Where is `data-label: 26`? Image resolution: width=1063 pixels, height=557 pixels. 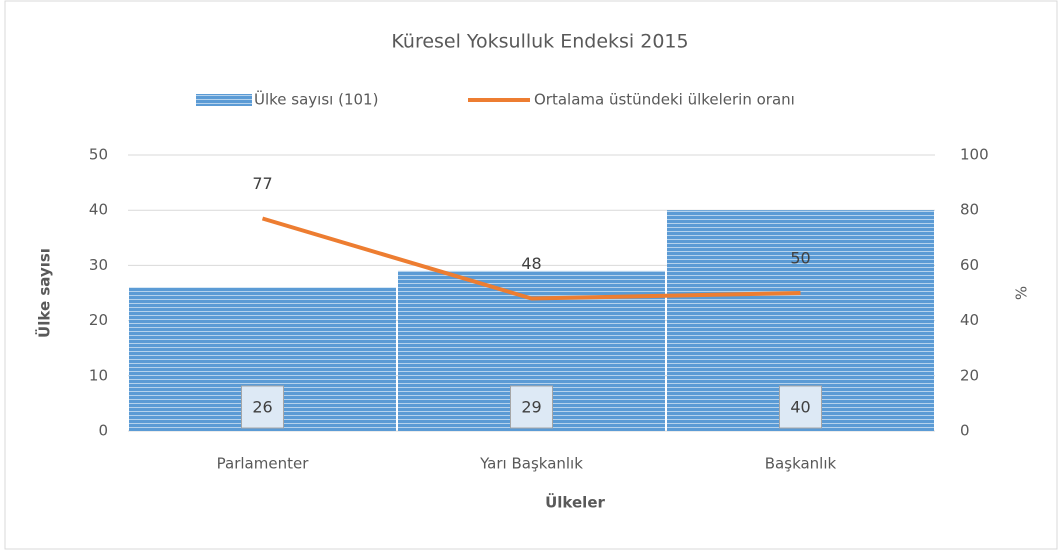
data-label: 26 is located at coordinates (262, 407).